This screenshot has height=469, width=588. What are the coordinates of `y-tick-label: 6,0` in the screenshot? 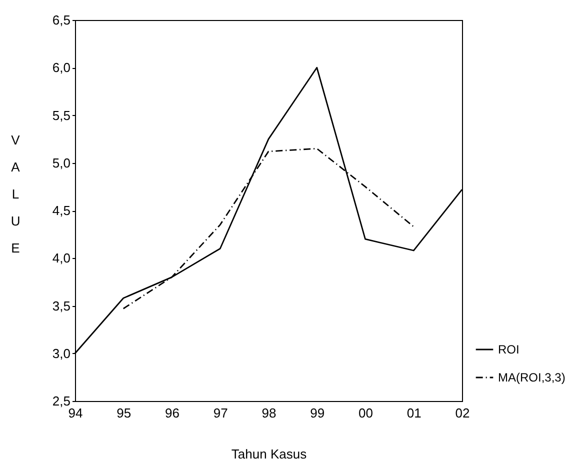 It's located at (61, 68).